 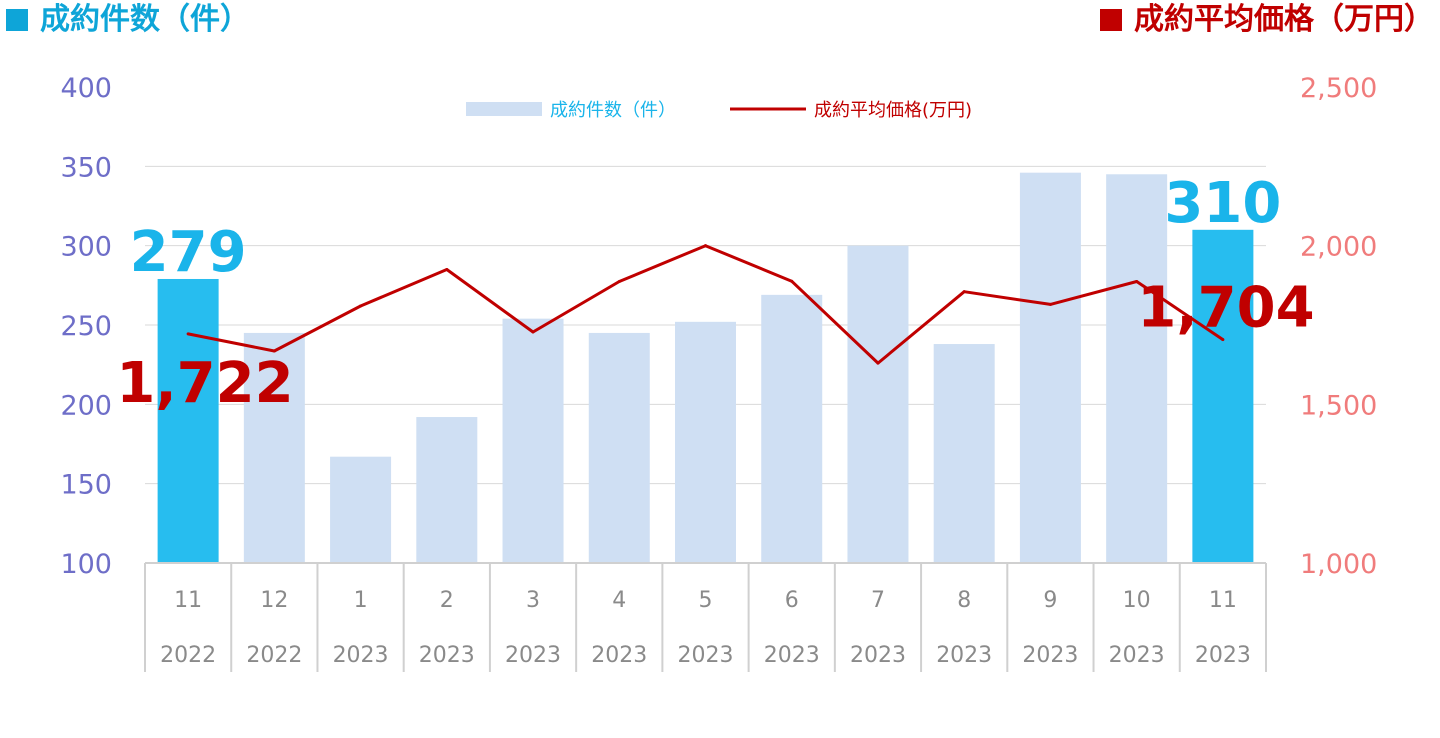 What do you see at coordinates (86, 247) in the screenshot?
I see `left-tick-label: 300` at bounding box center [86, 247].